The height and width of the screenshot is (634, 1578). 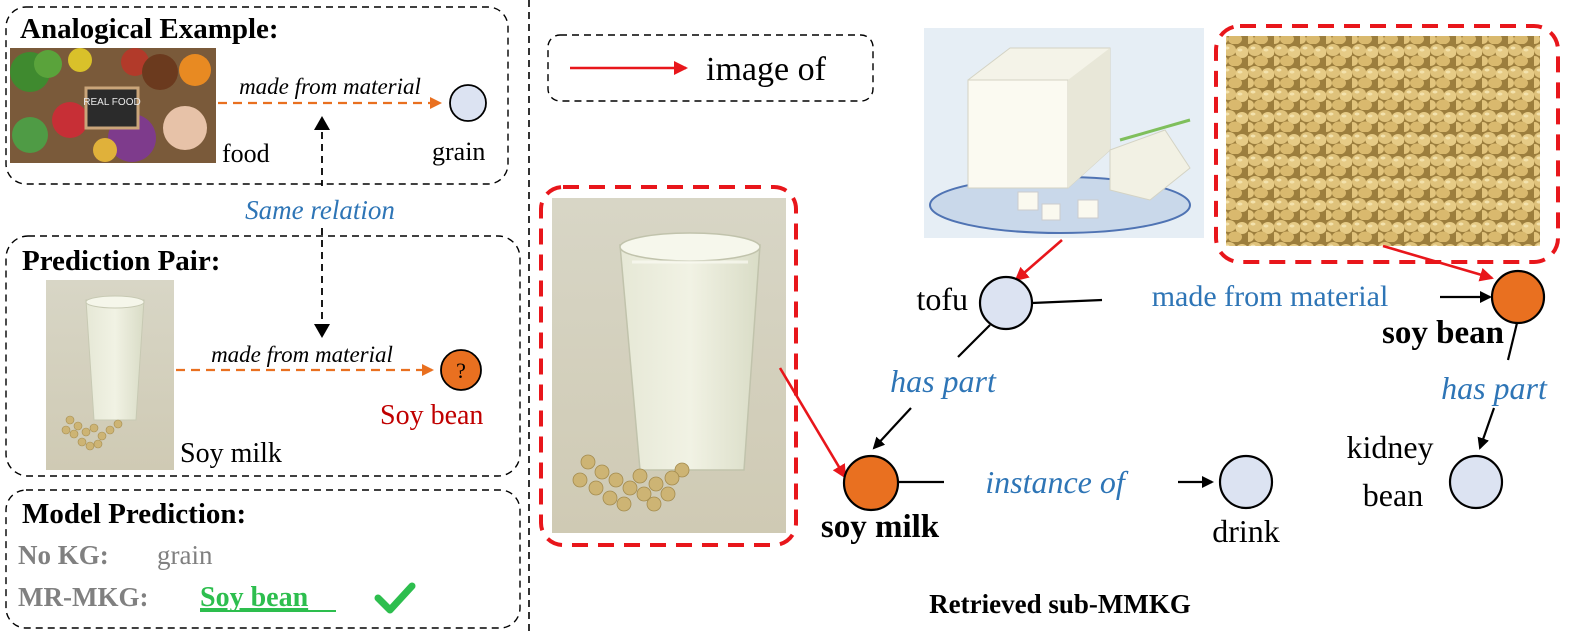 What do you see at coordinates (468, 103) in the screenshot?
I see `grain-node` at bounding box center [468, 103].